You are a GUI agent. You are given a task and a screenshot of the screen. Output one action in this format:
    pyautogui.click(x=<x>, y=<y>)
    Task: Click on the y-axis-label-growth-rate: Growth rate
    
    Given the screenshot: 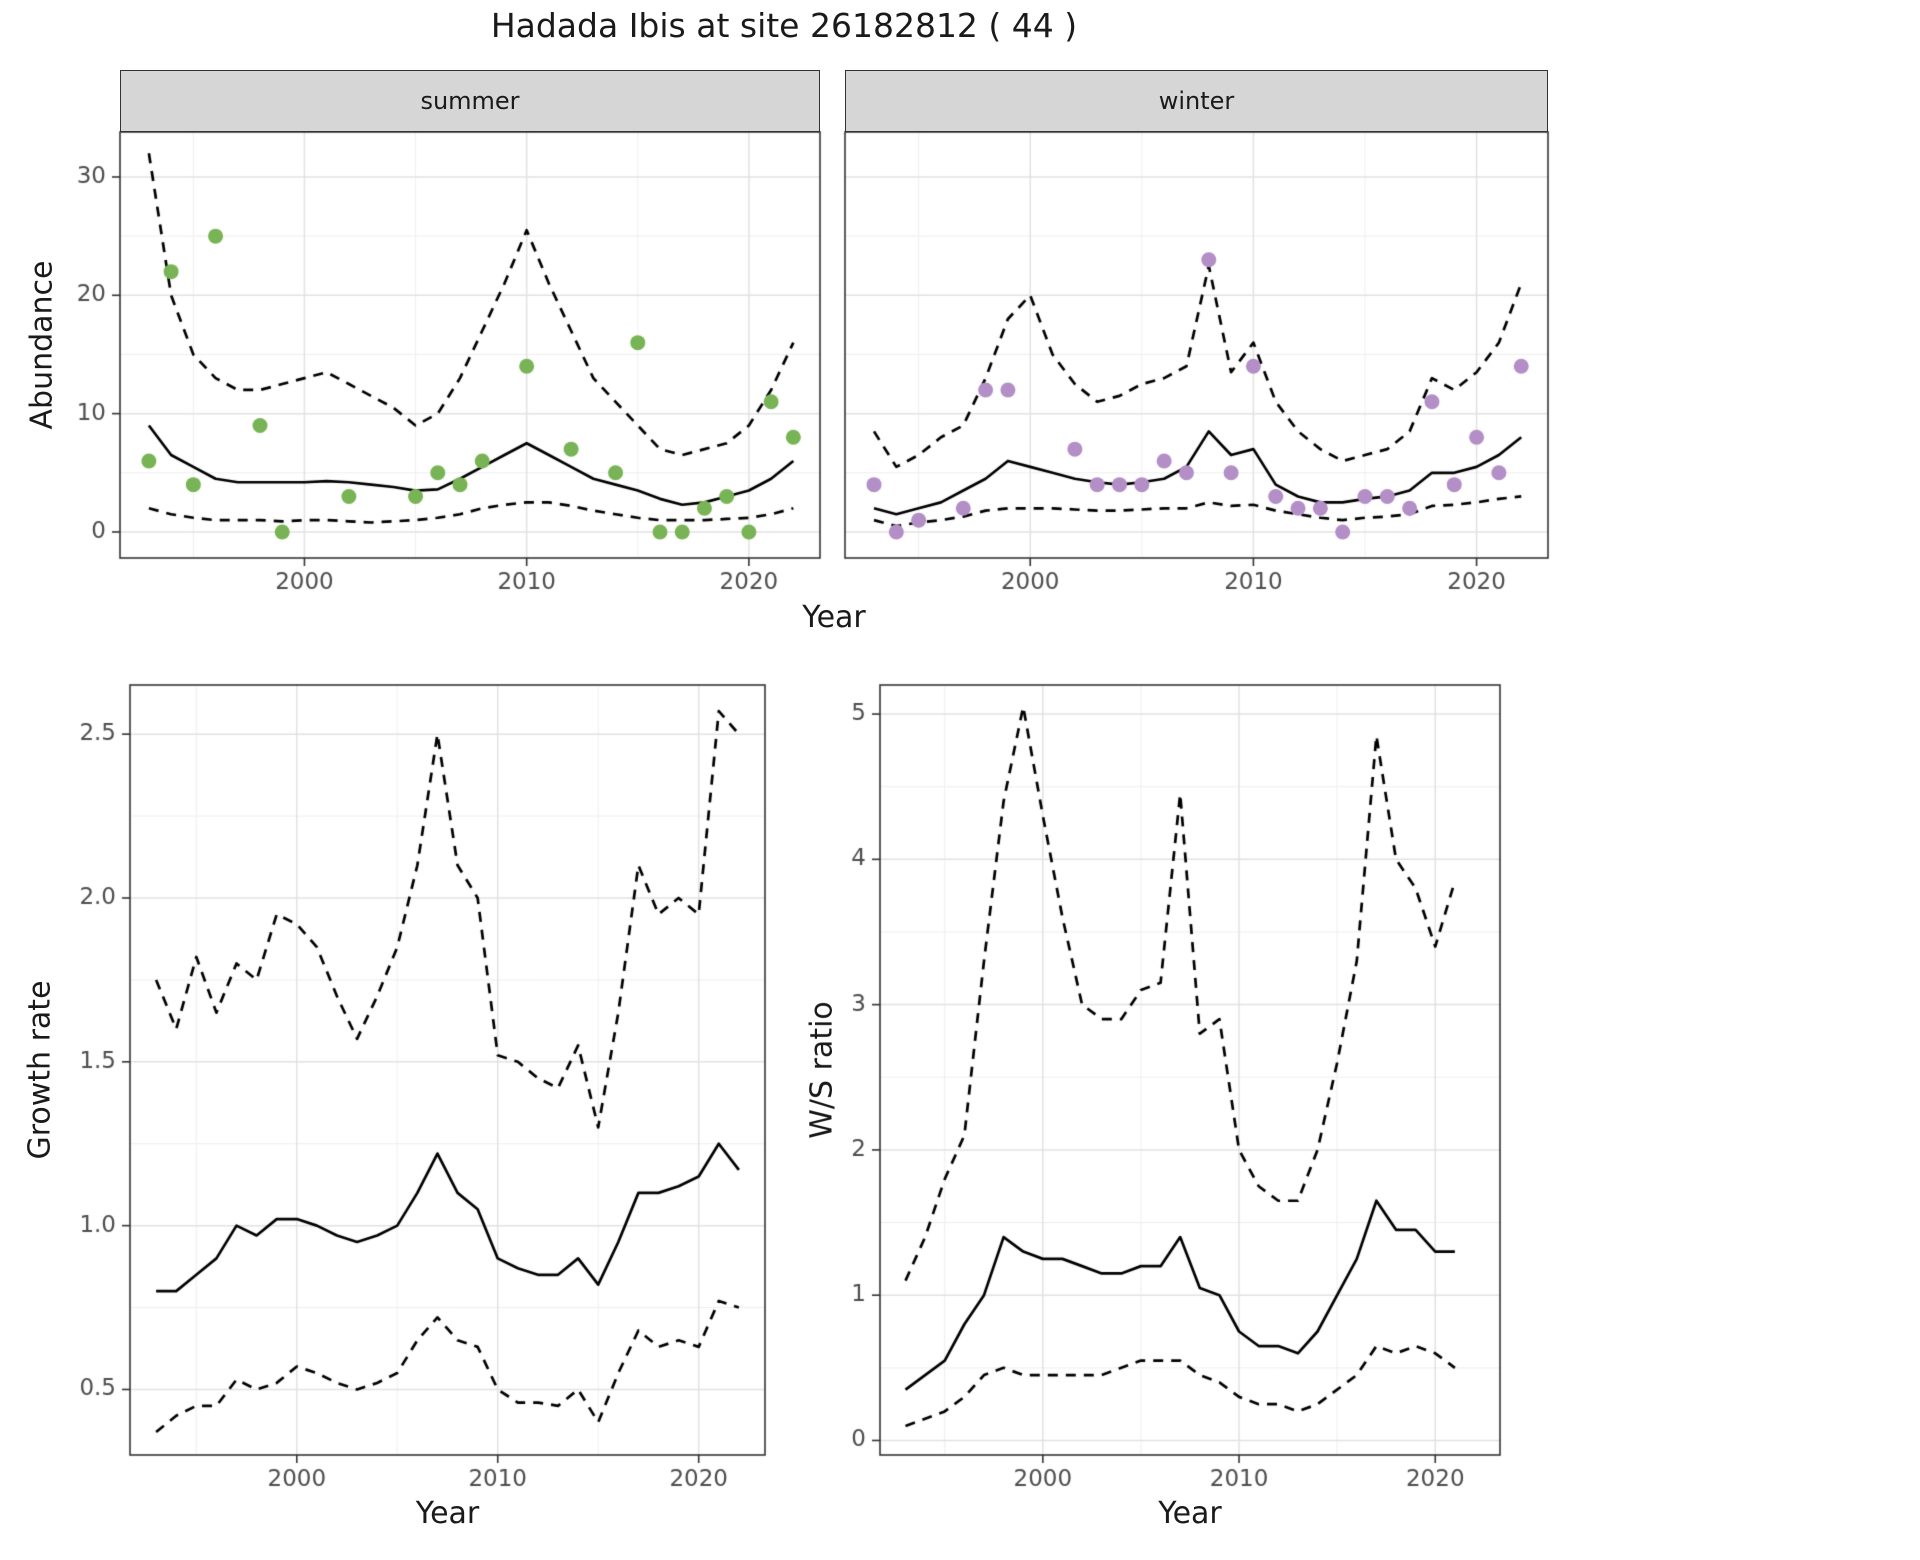 What is the action you would take?
    pyautogui.click(x=40, y=1070)
    